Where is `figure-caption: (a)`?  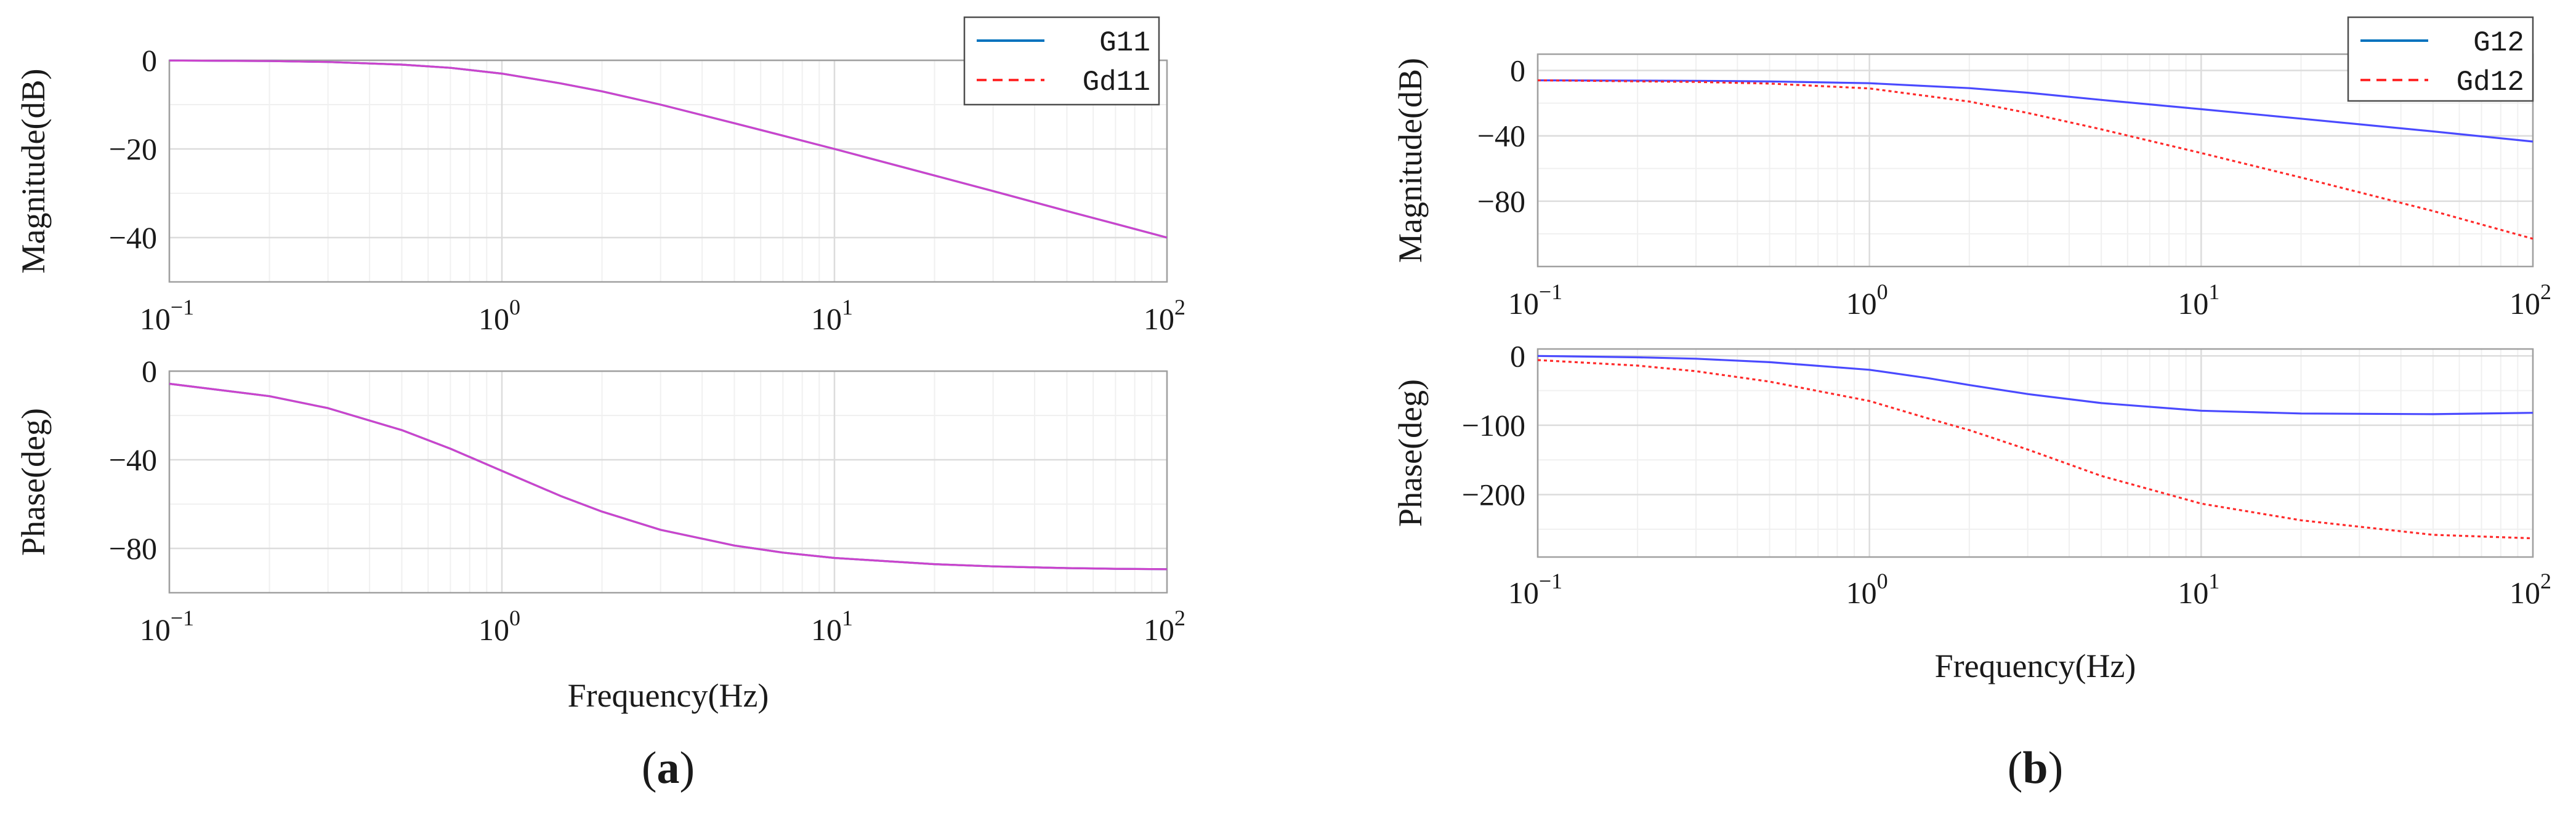 figure-caption: (a) is located at coordinates (668, 768).